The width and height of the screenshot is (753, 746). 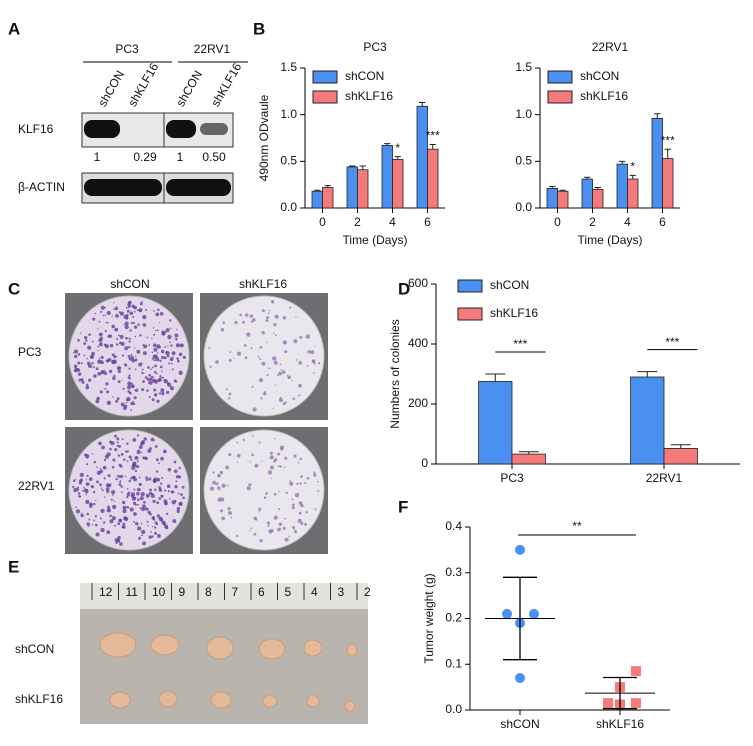 I want to click on ruler-label: 3, so click(x=341, y=592).